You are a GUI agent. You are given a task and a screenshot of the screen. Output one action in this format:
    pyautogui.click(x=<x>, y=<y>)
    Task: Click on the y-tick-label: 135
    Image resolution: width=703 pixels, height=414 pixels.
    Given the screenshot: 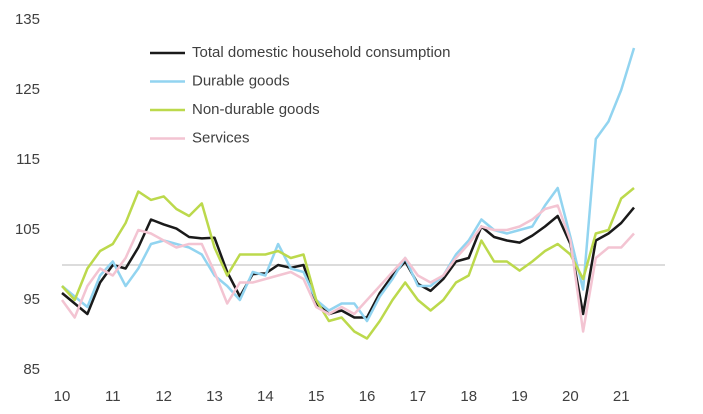 What is the action you would take?
    pyautogui.click(x=27, y=19)
    